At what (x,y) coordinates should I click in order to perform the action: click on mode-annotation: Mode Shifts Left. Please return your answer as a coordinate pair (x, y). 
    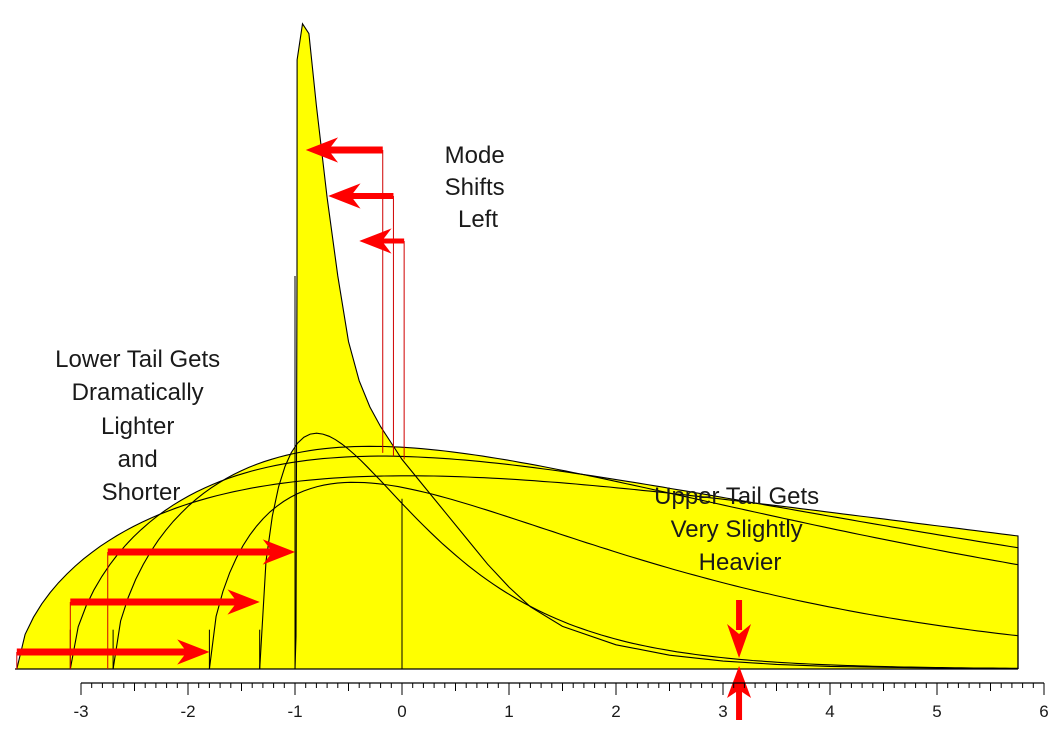
    Looking at the image, I should click on (478, 187).